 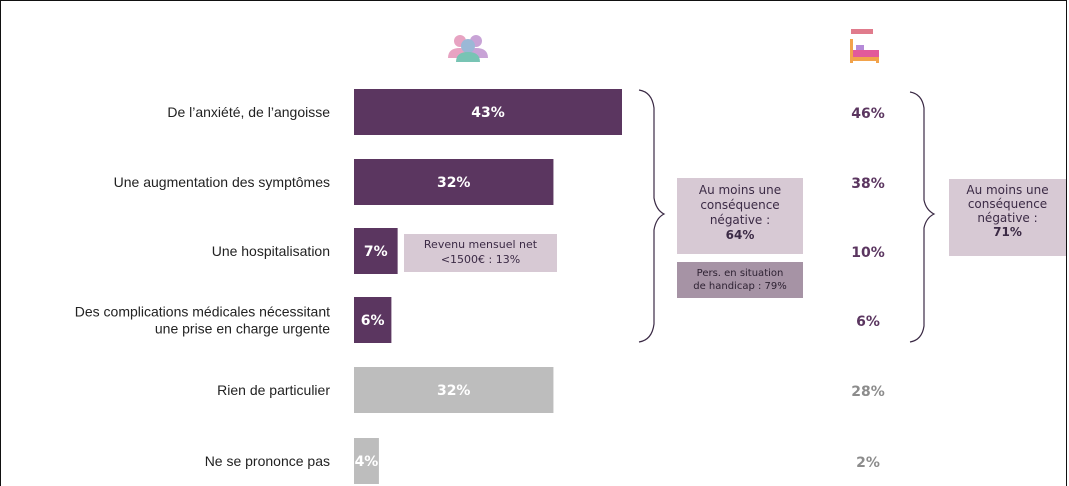 I want to click on hospital-value-label: 10%, so click(x=868, y=253).